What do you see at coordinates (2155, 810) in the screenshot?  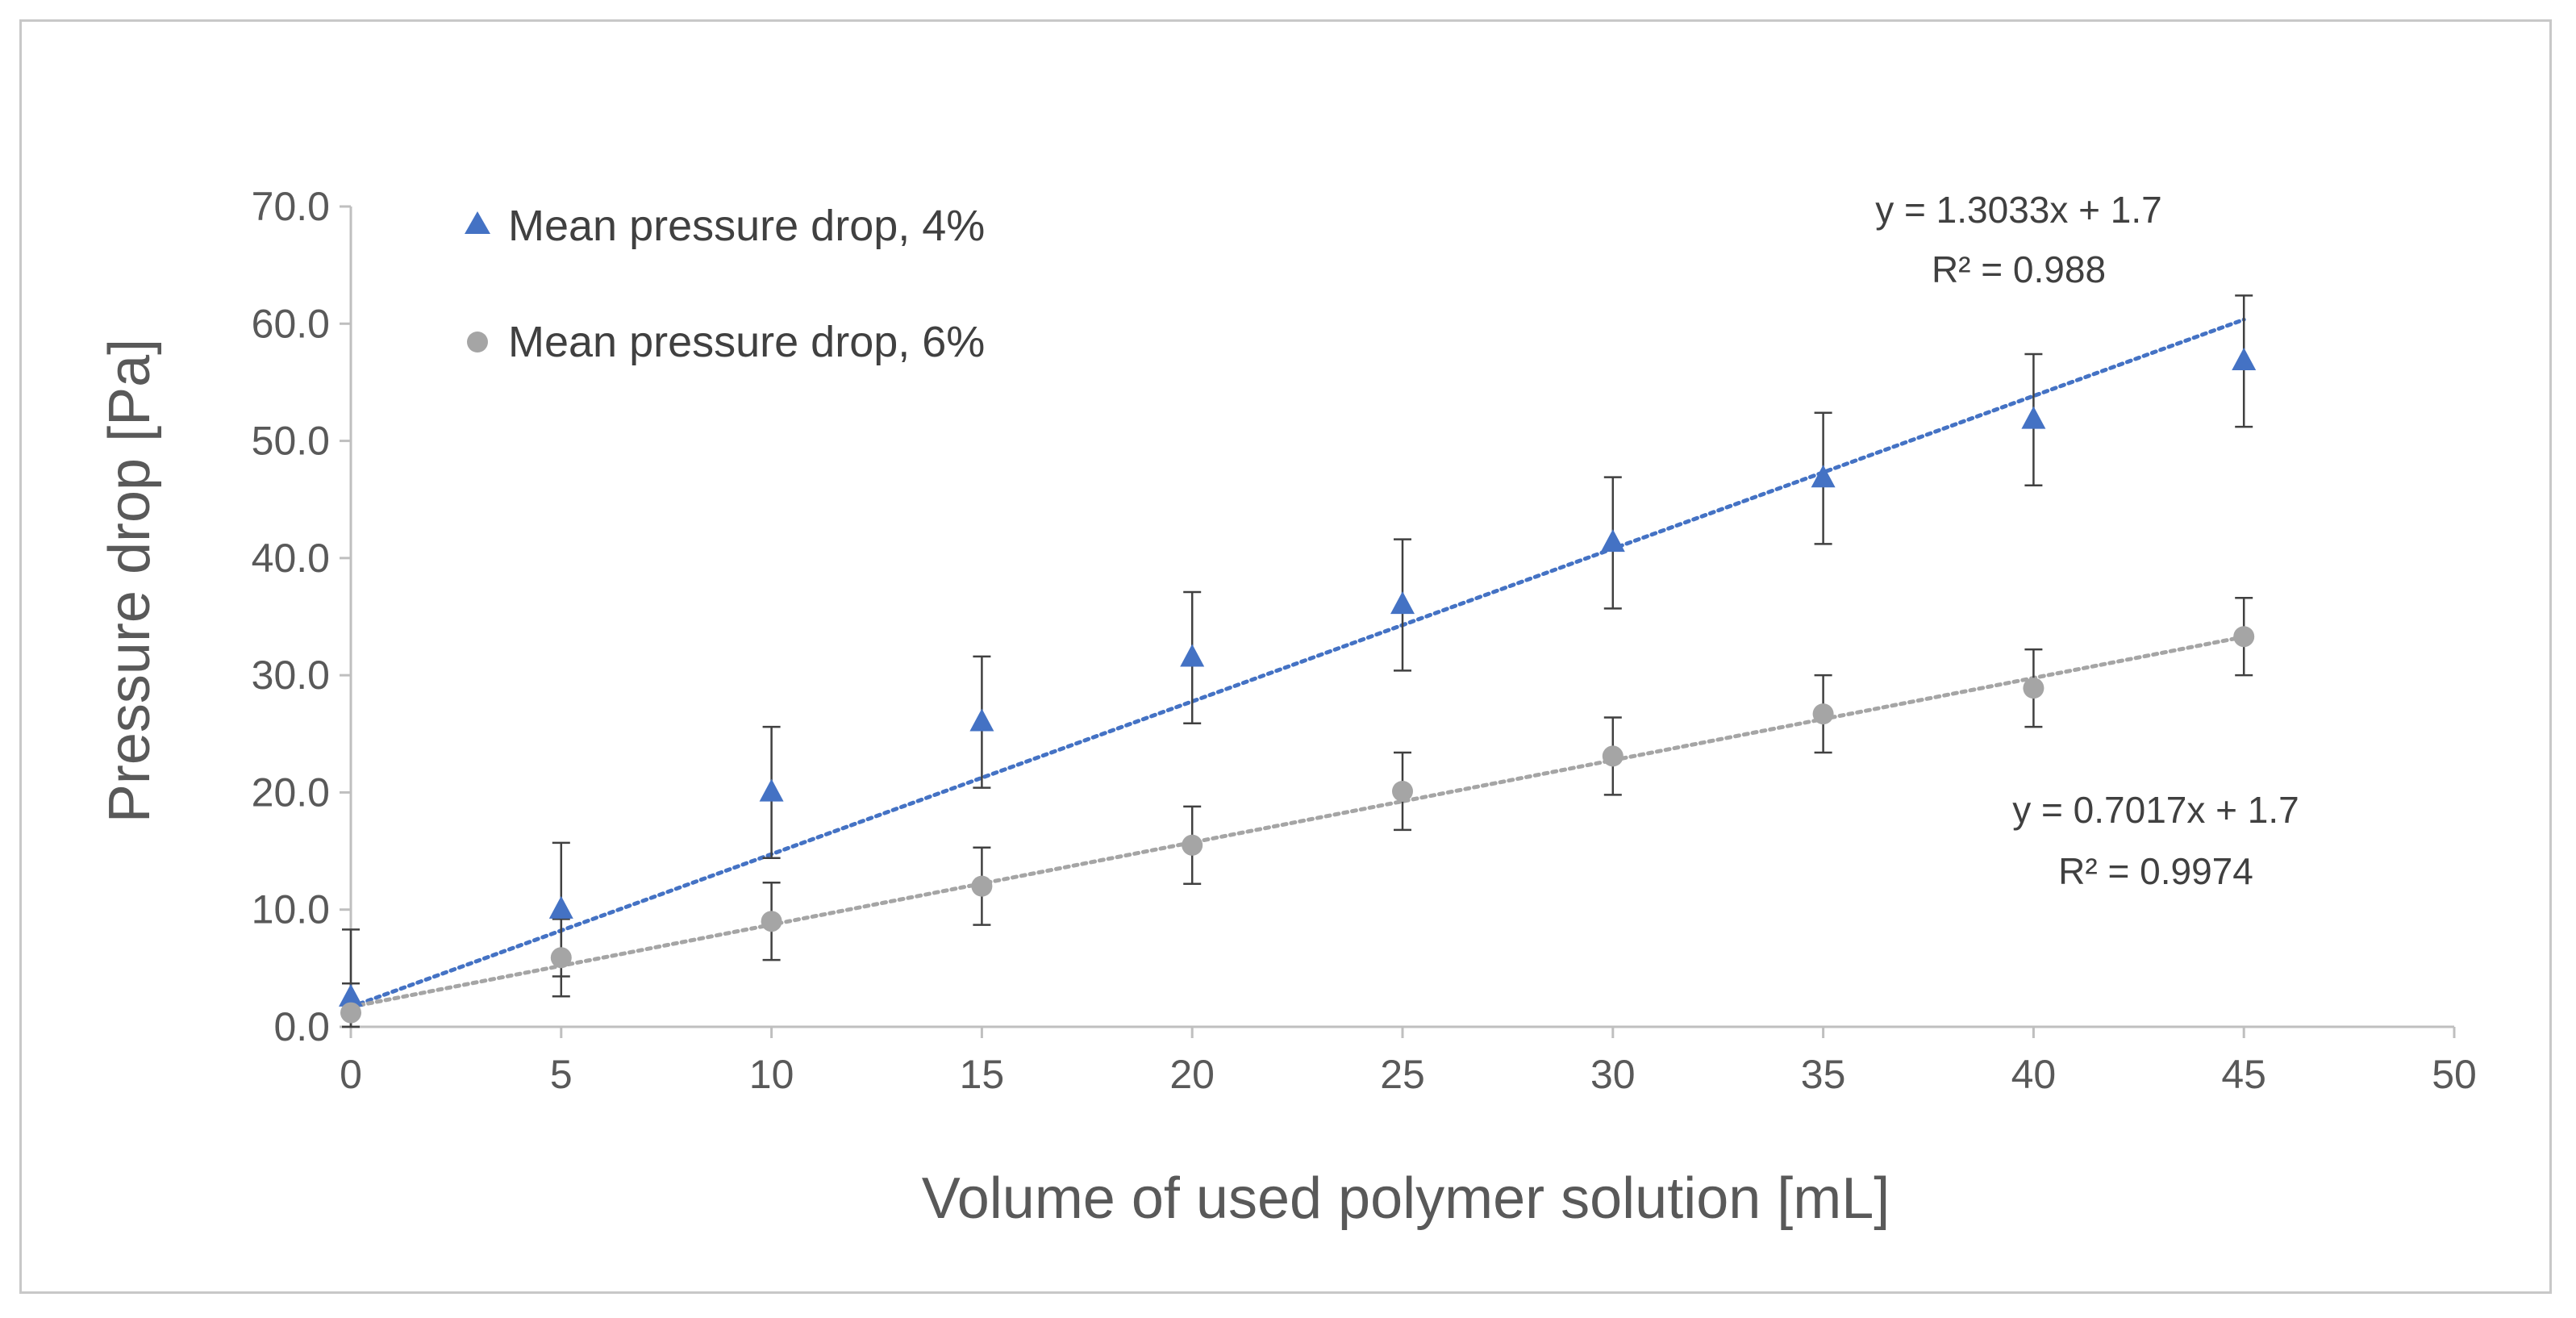 I see `trendline-equation-6-percent: y = 0.7017x + 1.7` at bounding box center [2155, 810].